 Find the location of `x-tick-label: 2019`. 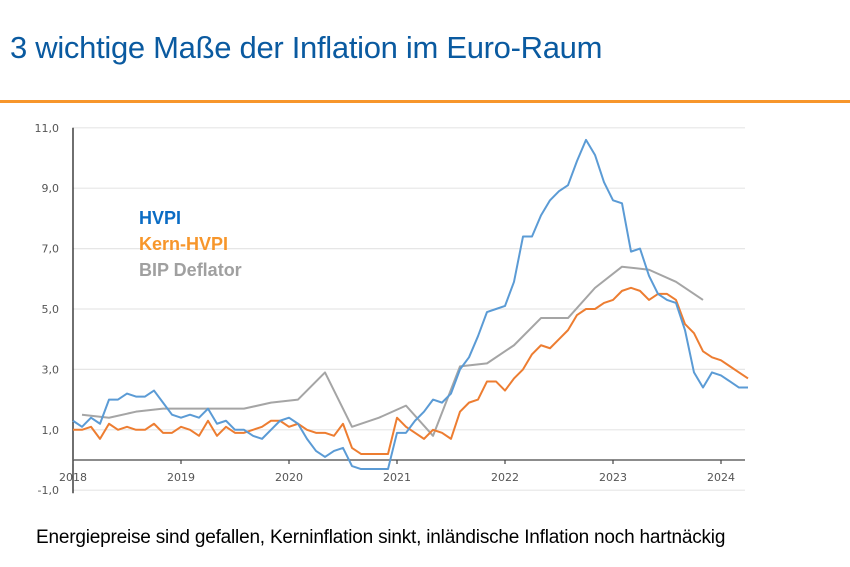

x-tick-label: 2019 is located at coordinates (181, 477).